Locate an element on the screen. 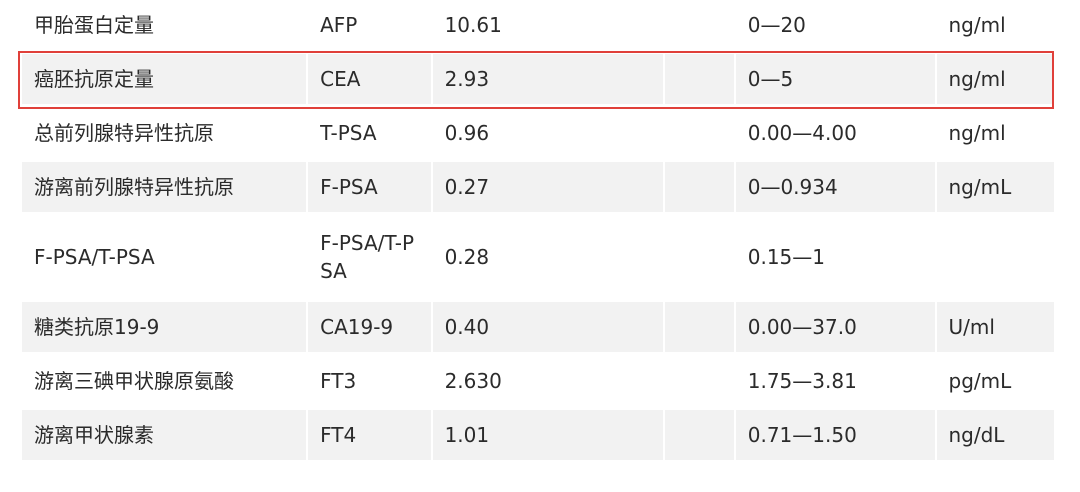  reference-range-cell: 0.00—37.0 is located at coordinates (835, 327).